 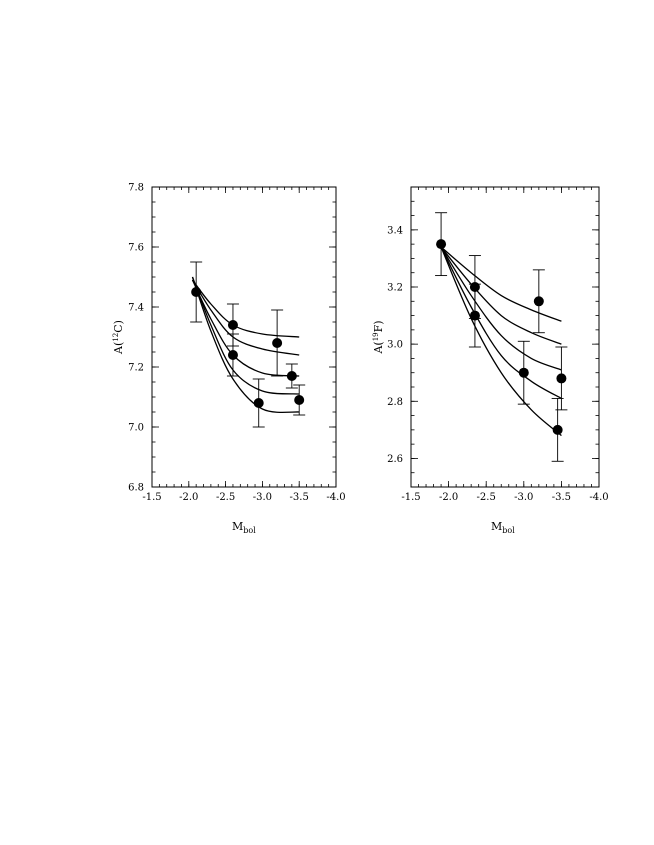 What do you see at coordinates (395, 288) in the screenshot?
I see `y-tick-label: 3.2` at bounding box center [395, 288].